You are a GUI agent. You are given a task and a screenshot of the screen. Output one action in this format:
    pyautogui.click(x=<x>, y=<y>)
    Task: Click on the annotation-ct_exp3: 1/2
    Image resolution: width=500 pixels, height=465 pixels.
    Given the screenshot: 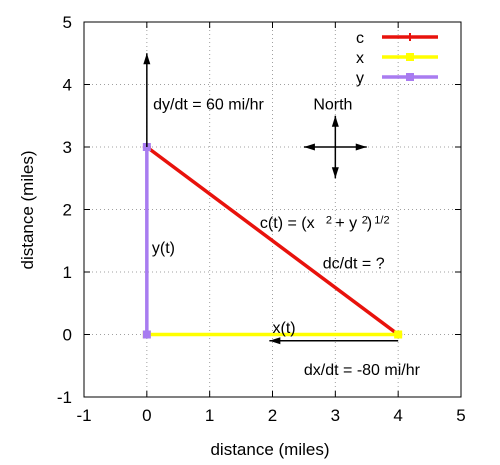 What is the action you would take?
    pyautogui.click(x=381, y=221)
    